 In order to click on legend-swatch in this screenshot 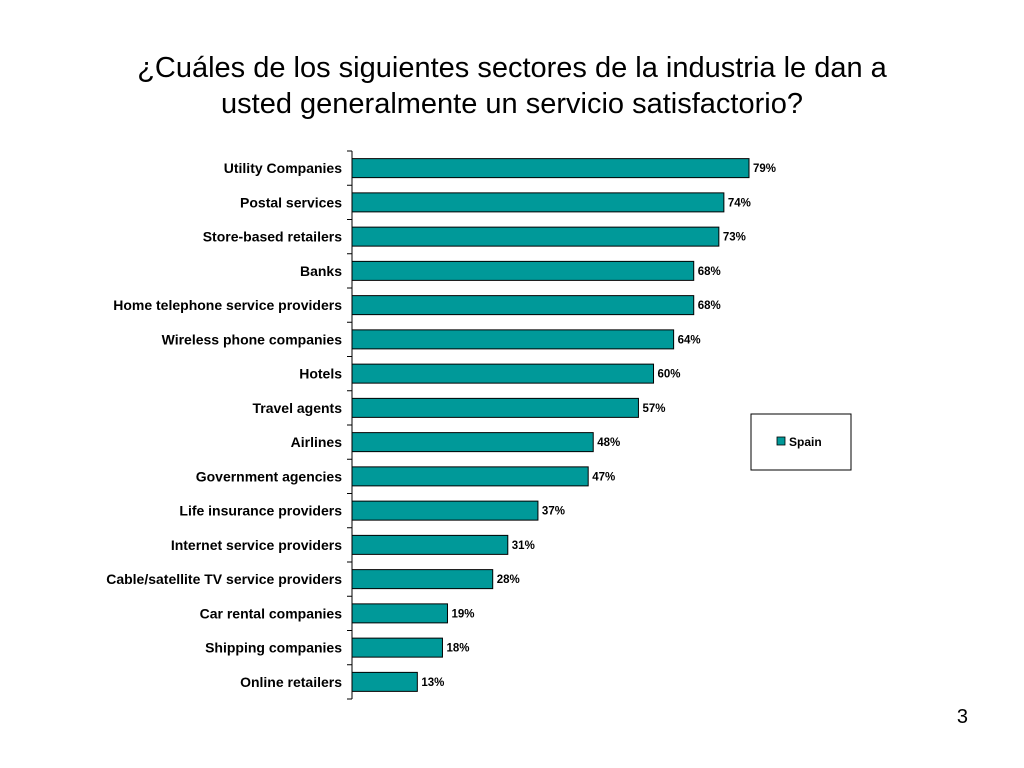, I will do `click(781, 441)`.